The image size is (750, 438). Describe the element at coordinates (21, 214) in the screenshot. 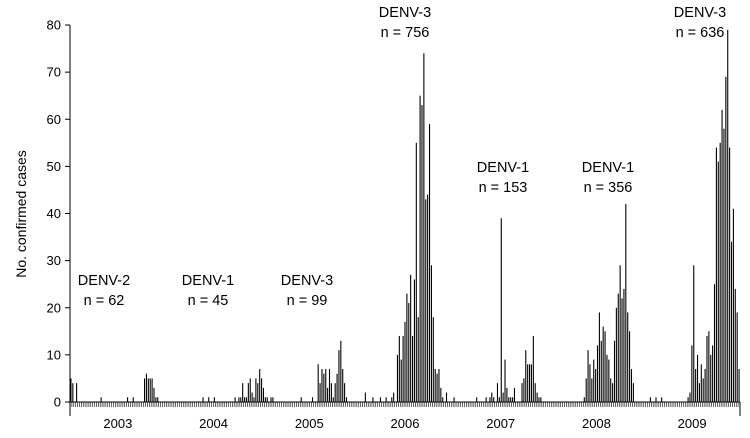

I see `y-axis-title: No. confirmed cases` at that location.